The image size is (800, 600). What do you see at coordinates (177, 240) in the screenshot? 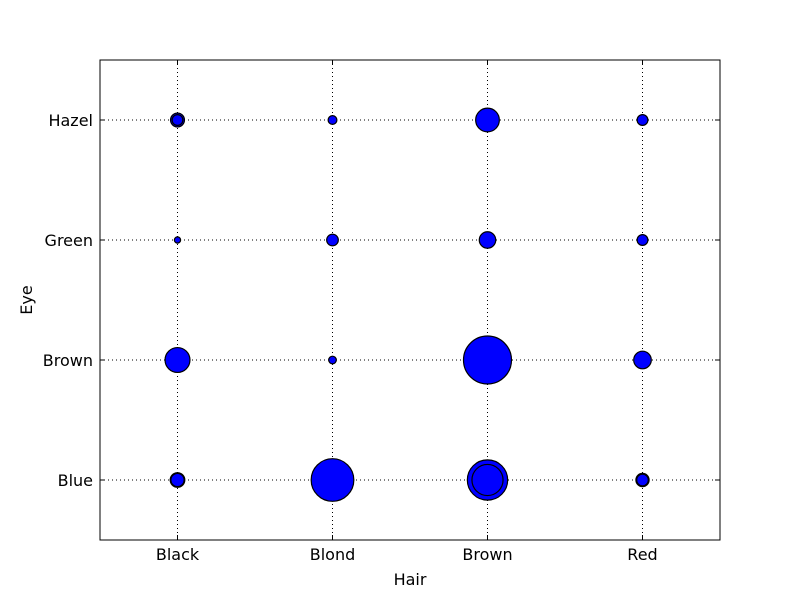
I see `bubble-black-green` at bounding box center [177, 240].